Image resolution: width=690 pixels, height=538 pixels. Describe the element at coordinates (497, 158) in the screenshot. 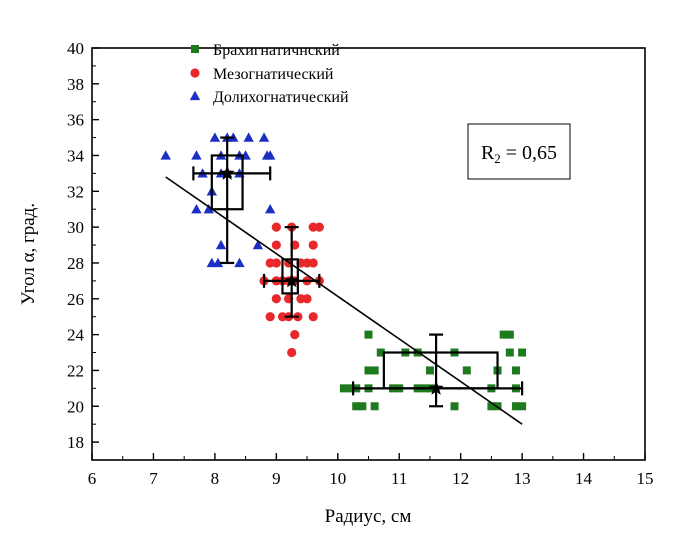

I see `r2-subscript: 2` at that location.